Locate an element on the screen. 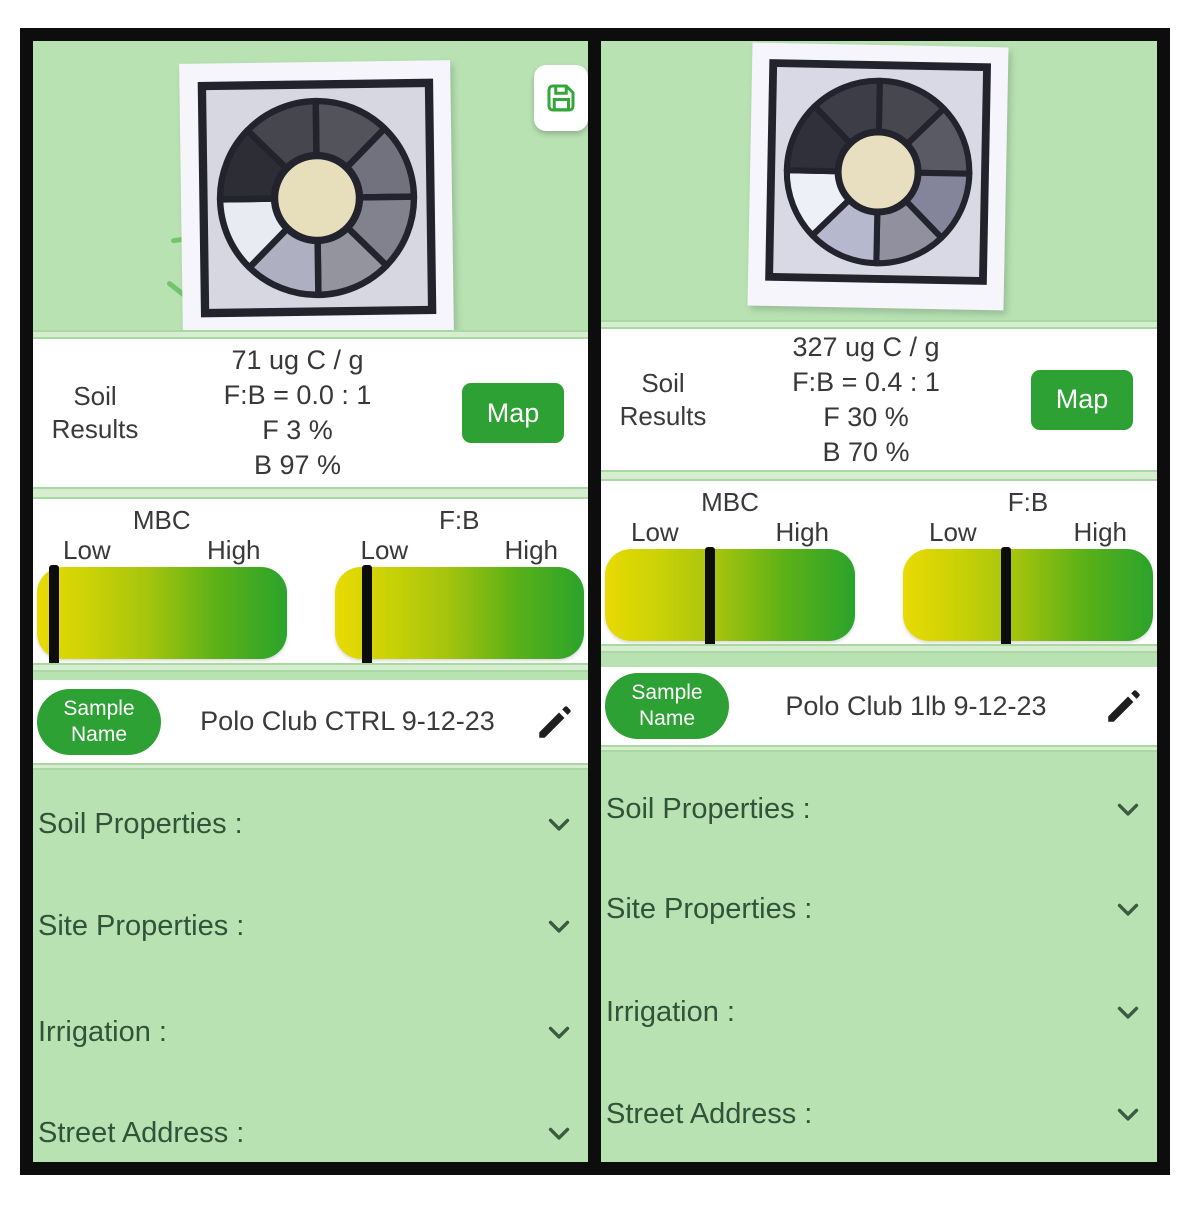 The width and height of the screenshot is (1198, 1206). save-button is located at coordinates (561, 98).